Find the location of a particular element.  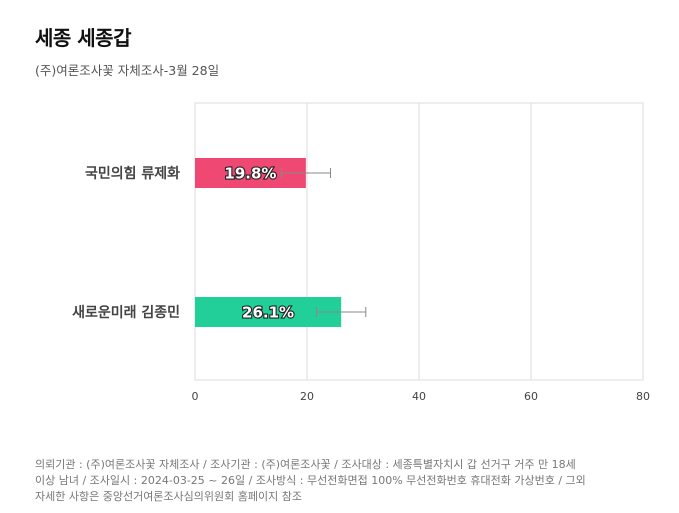

footnote-line: 자세한 사항은 중앙선거여론조사심의위원회 홈페이지 참조 is located at coordinates (168, 496).